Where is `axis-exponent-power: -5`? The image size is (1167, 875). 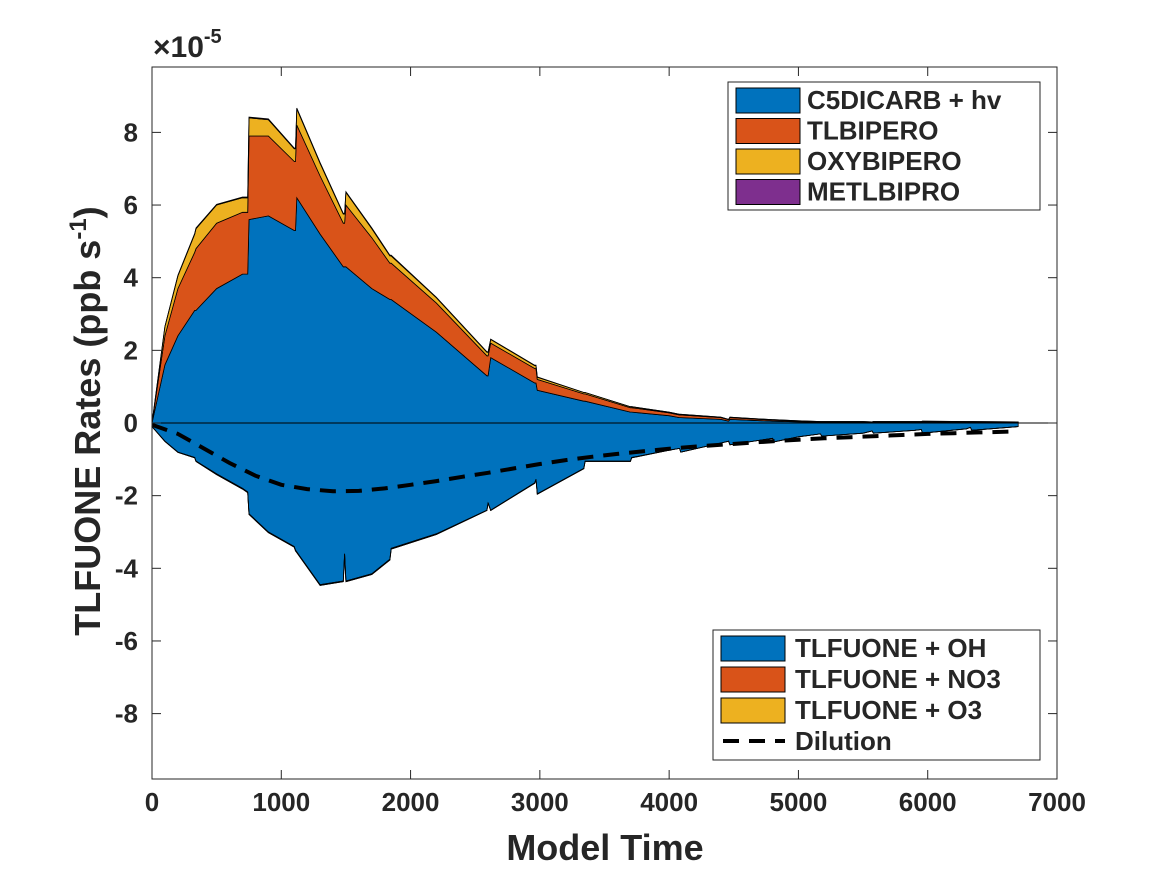
axis-exponent-power: -5 is located at coordinates (213, 37).